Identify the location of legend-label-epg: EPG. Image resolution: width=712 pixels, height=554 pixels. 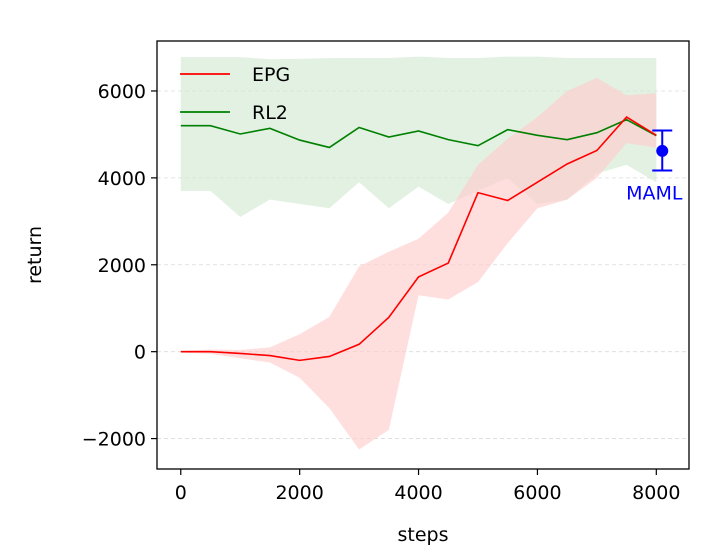
(271, 75).